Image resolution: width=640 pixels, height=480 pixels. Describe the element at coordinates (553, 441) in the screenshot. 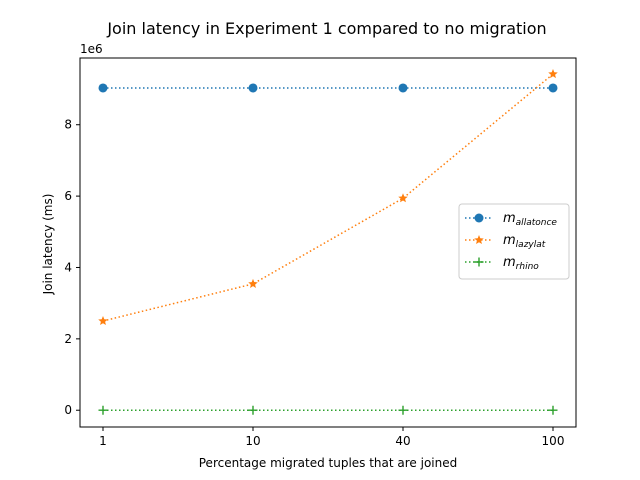

I see `x-tick-label: 100` at that location.